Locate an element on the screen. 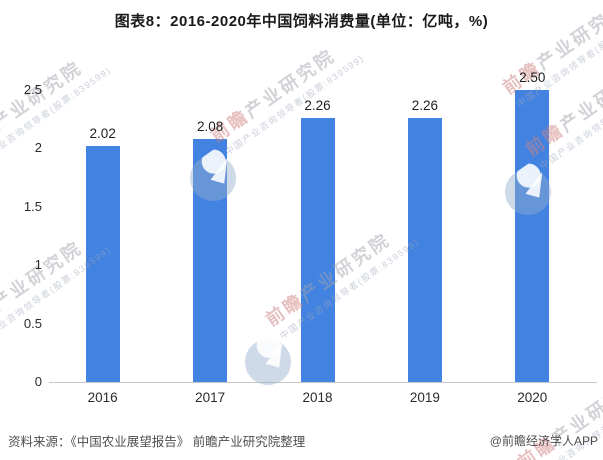  x-axis-tick-label: 2019 is located at coordinates (424, 397).